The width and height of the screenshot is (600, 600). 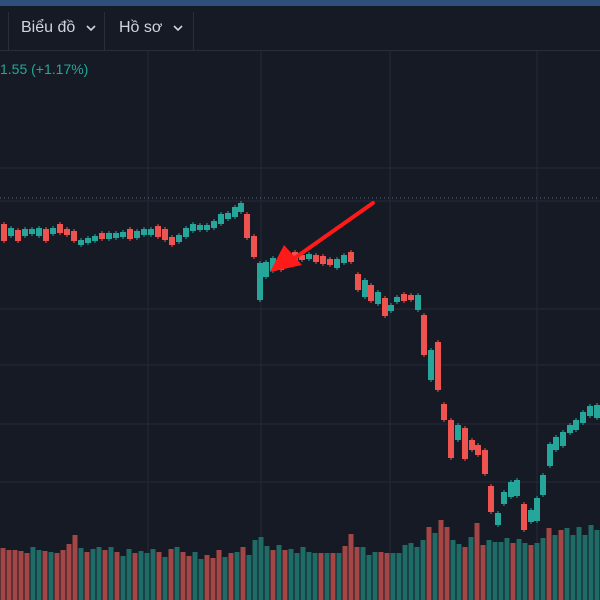 I want to click on chevron-down-icon, so click(x=91, y=28).